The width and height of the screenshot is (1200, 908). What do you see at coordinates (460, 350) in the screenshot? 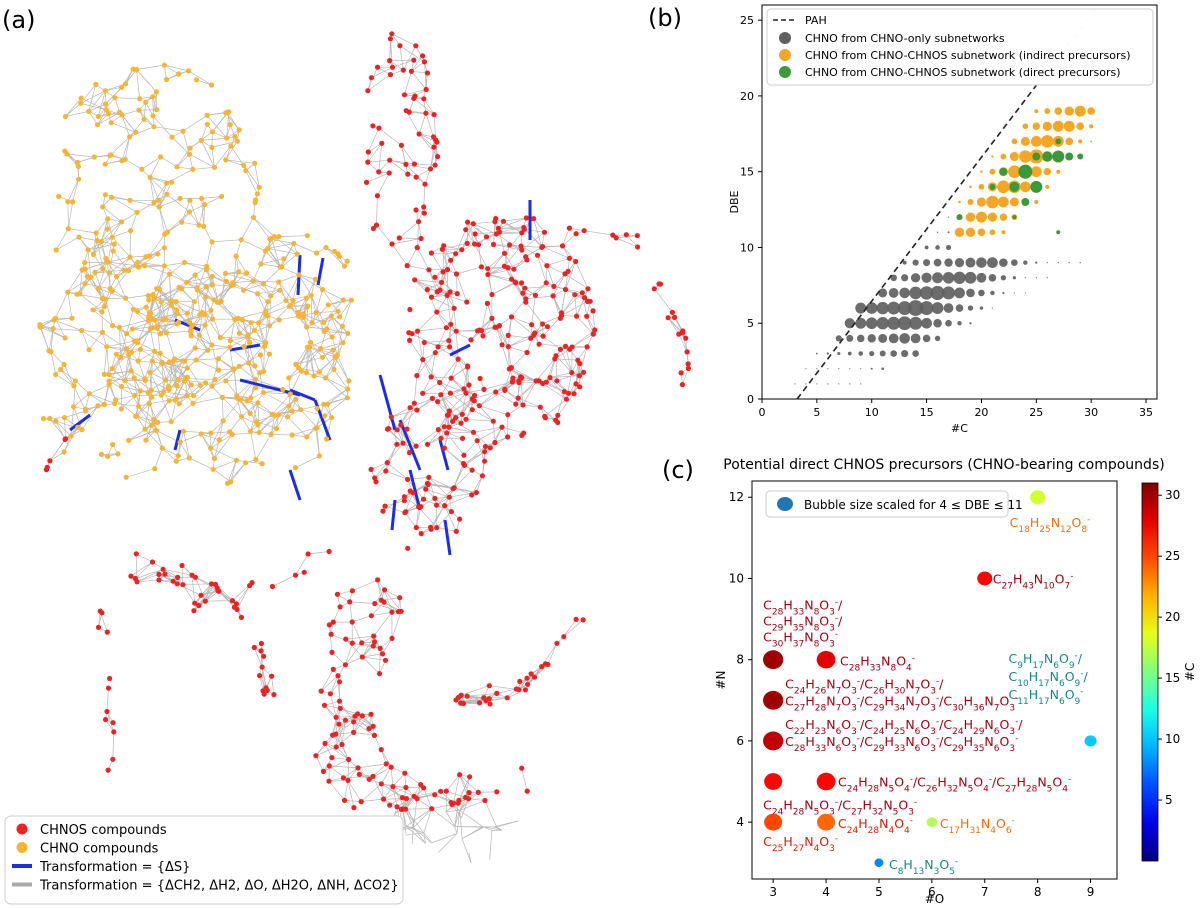
I see `delta-s-edge` at bounding box center [460, 350].